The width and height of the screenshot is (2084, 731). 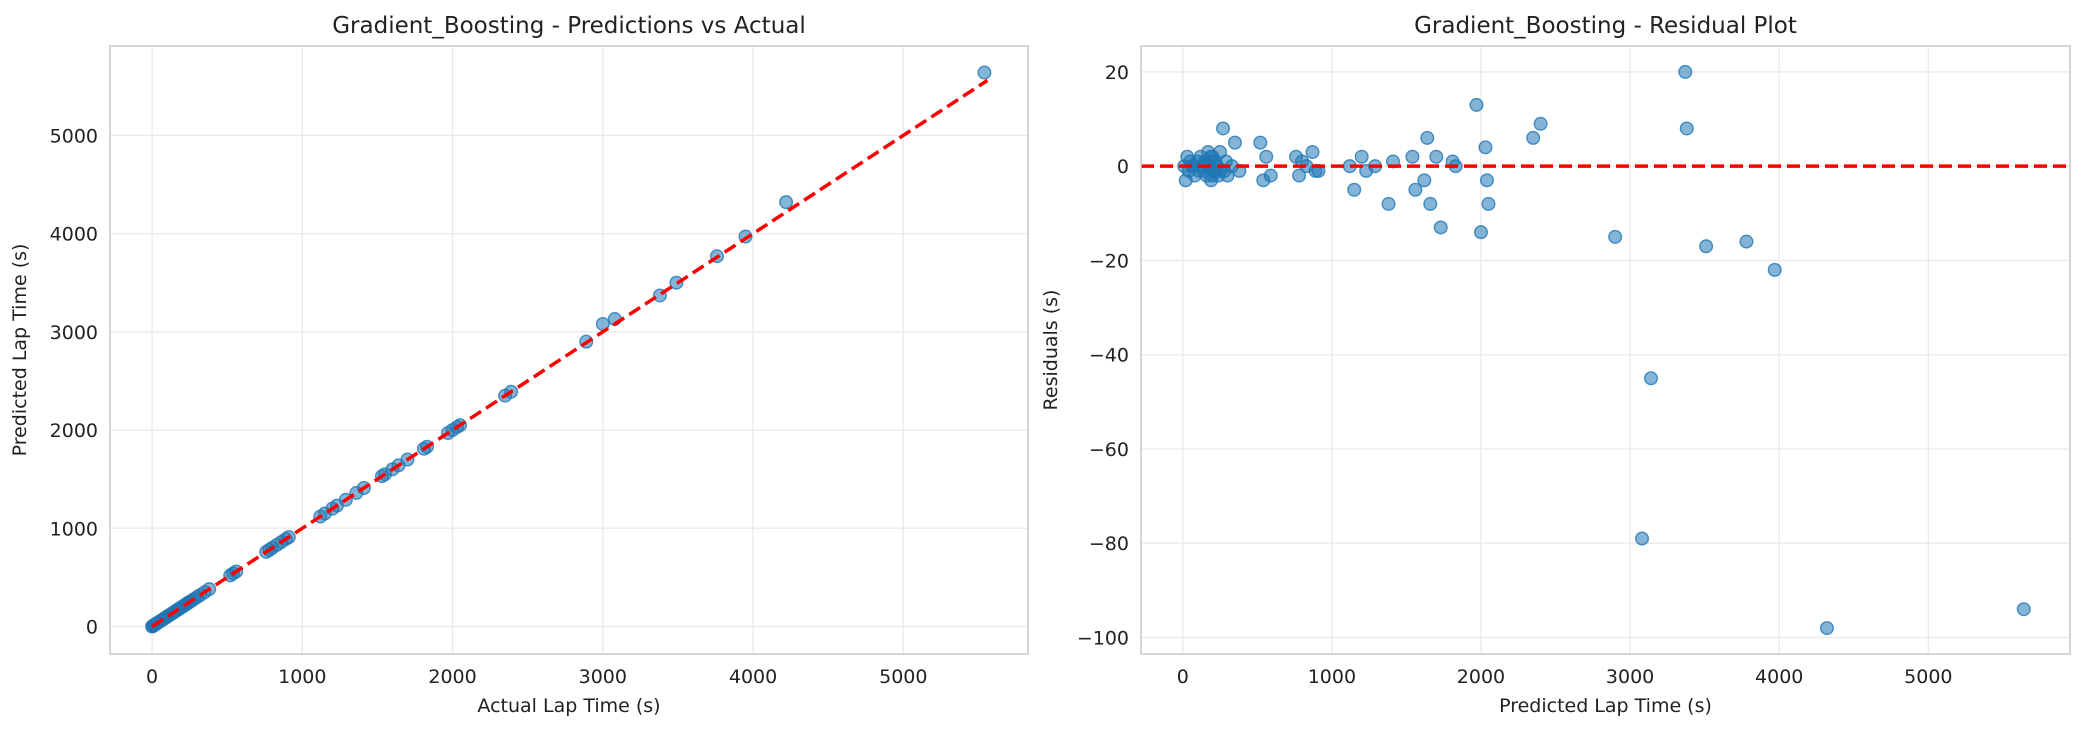 I want to click on y-tick-label: 1000, so click(x=74, y=529).